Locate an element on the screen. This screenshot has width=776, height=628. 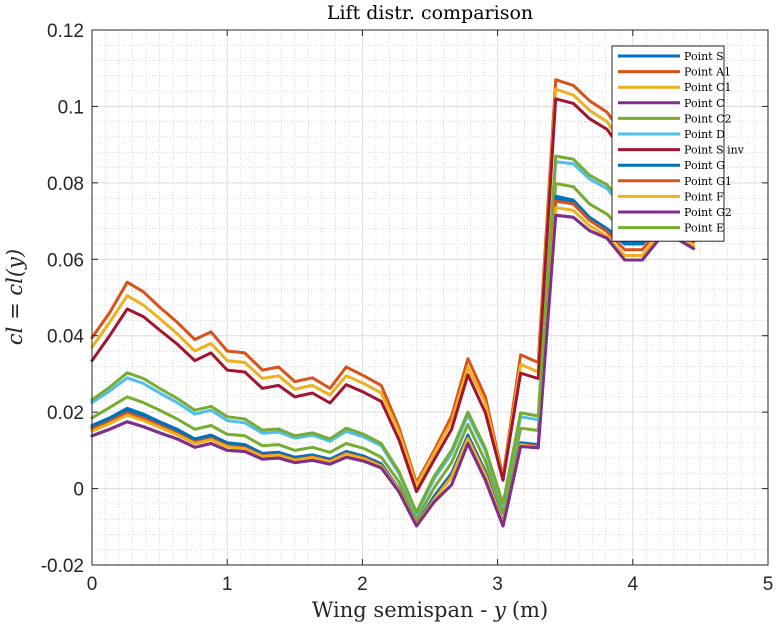
legend-label-point-c: Point C is located at coordinates (704, 103).